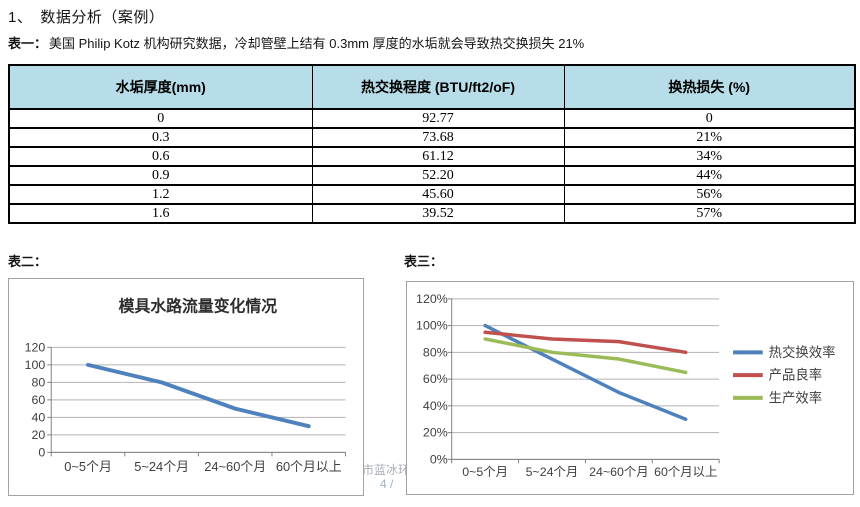  I want to click on table-cell: 21%, so click(709, 137).